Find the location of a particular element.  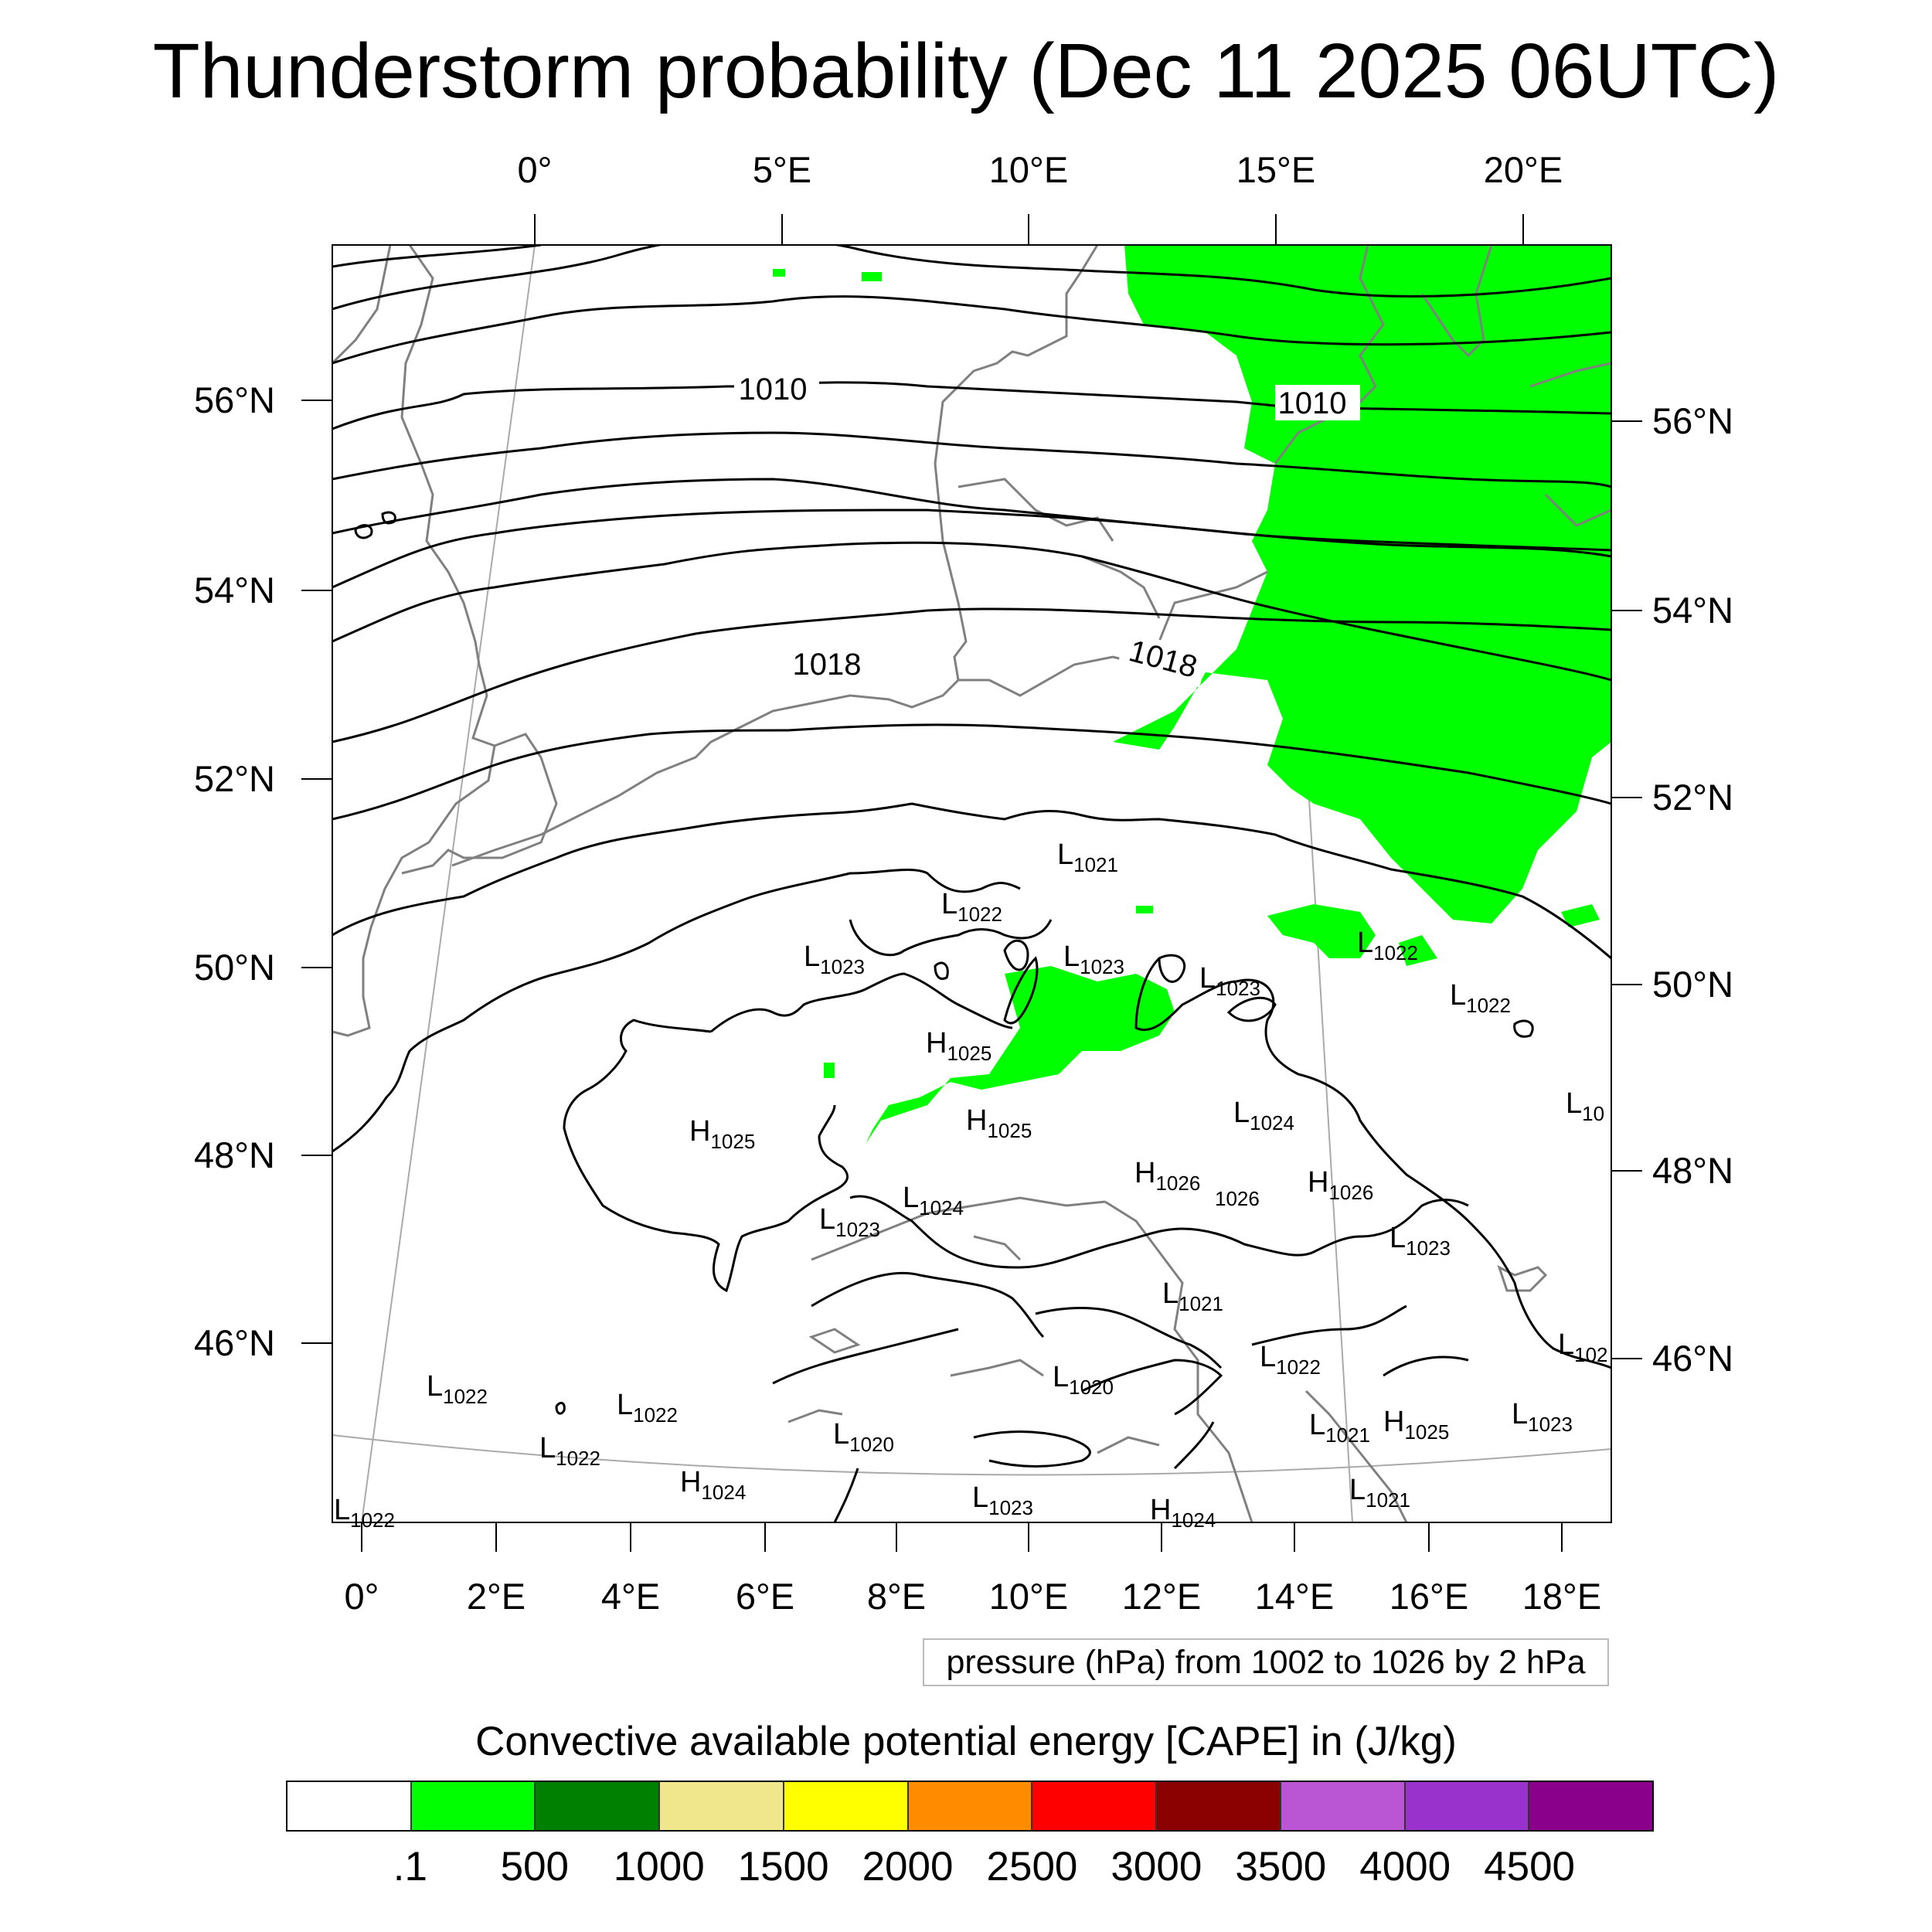

left-lat-label: 50°N is located at coordinates (235, 968).